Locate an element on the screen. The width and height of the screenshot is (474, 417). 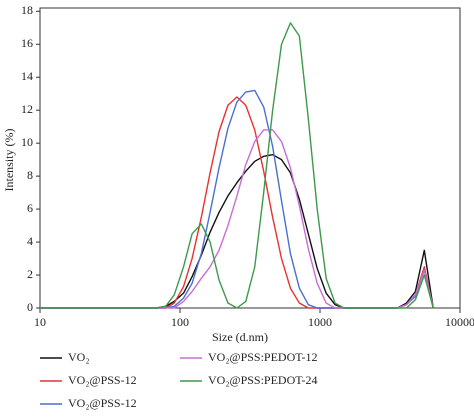
y-tick-label: 16 is located at coordinates (27, 43).